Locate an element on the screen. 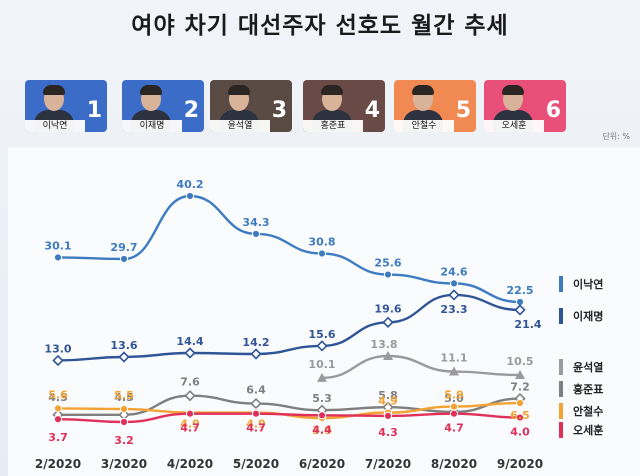  candidate-rank: 1 is located at coordinates (94, 110).